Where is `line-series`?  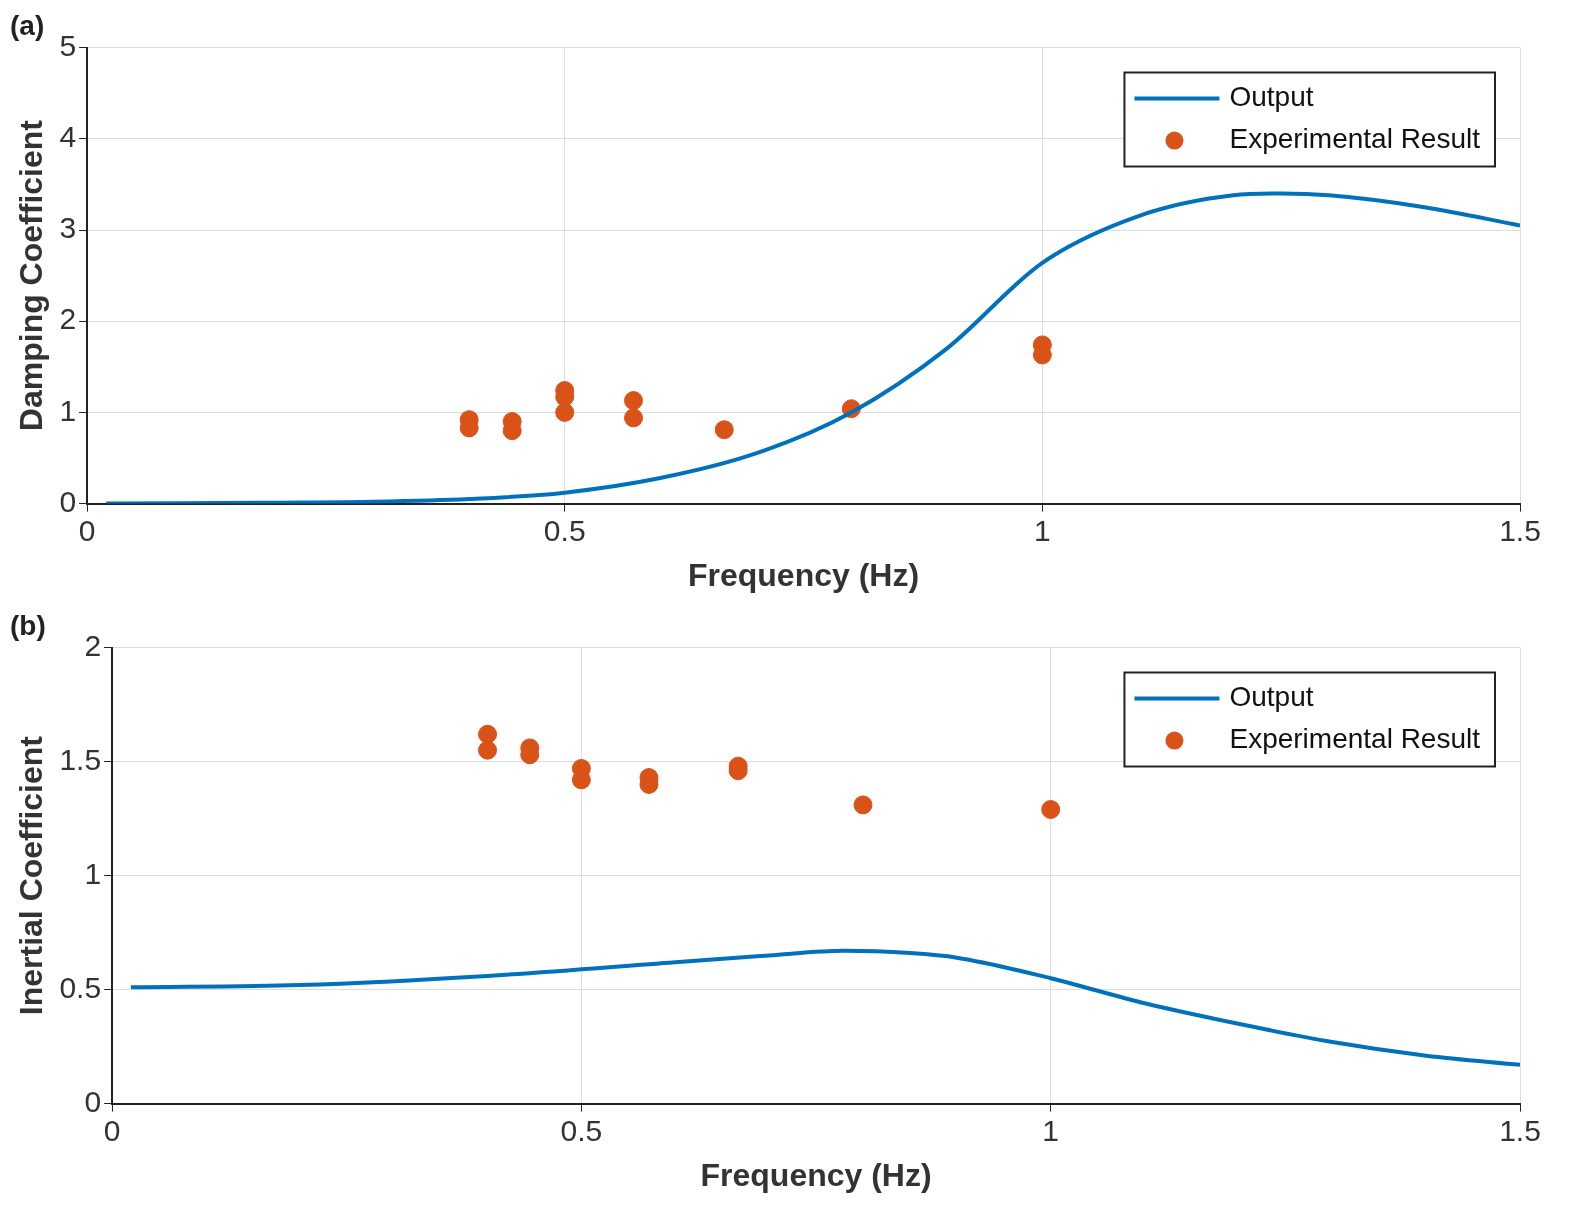 line-series is located at coordinates (824, 1007).